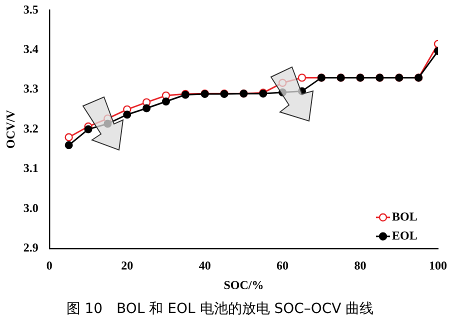  Describe the element at coordinates (204, 265) in the screenshot. I see `x-tick-label: 40` at that location.